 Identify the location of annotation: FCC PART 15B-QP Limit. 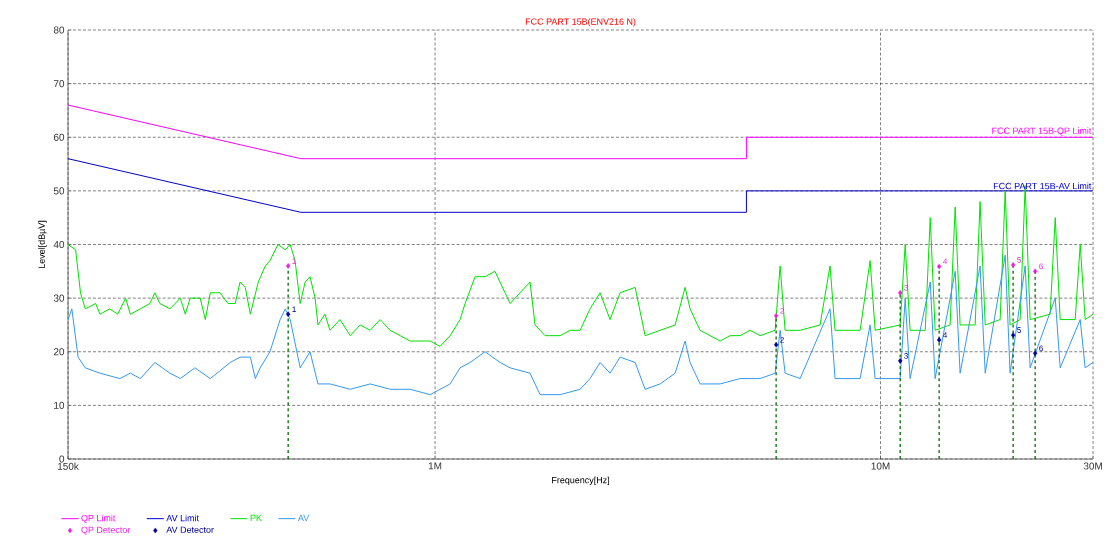
(1042, 131).